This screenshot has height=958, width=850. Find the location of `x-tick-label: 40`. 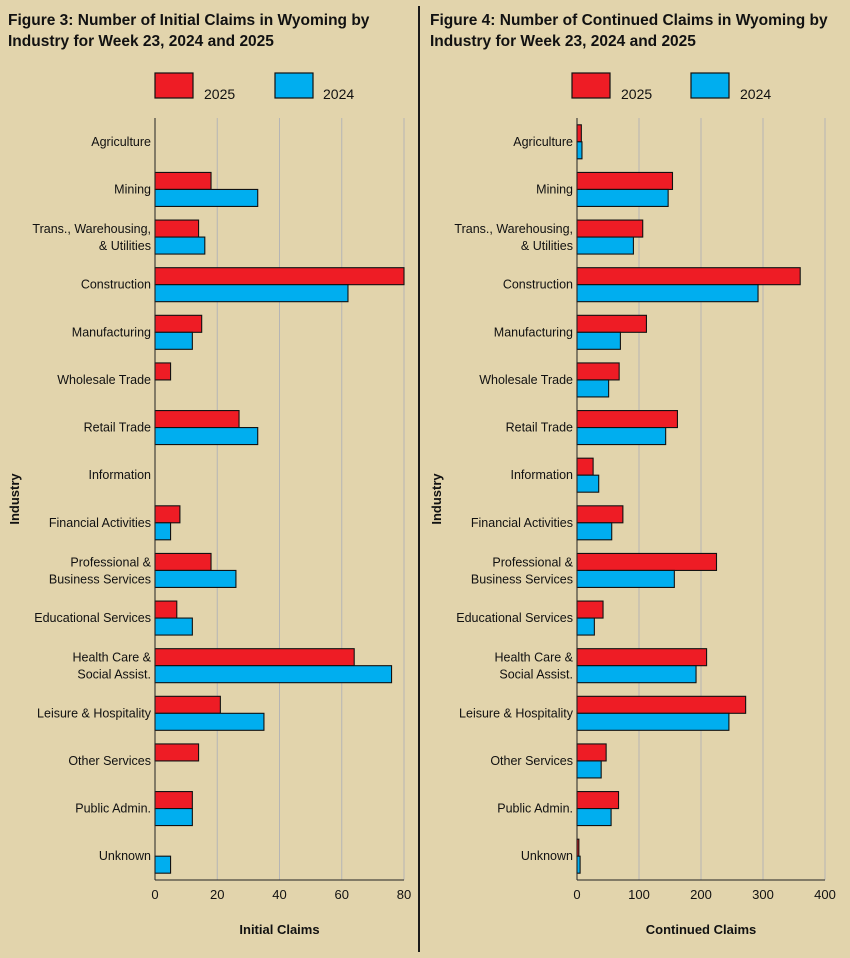

x-tick-label: 40 is located at coordinates (279, 894).